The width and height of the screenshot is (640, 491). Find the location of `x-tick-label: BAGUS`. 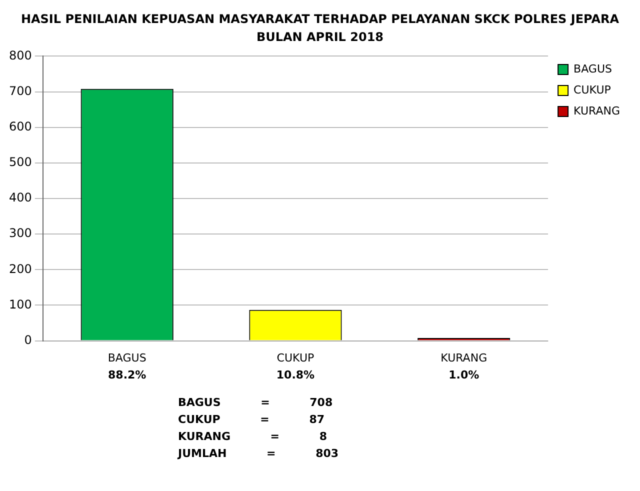

x-tick-label: BAGUS is located at coordinates (127, 357).